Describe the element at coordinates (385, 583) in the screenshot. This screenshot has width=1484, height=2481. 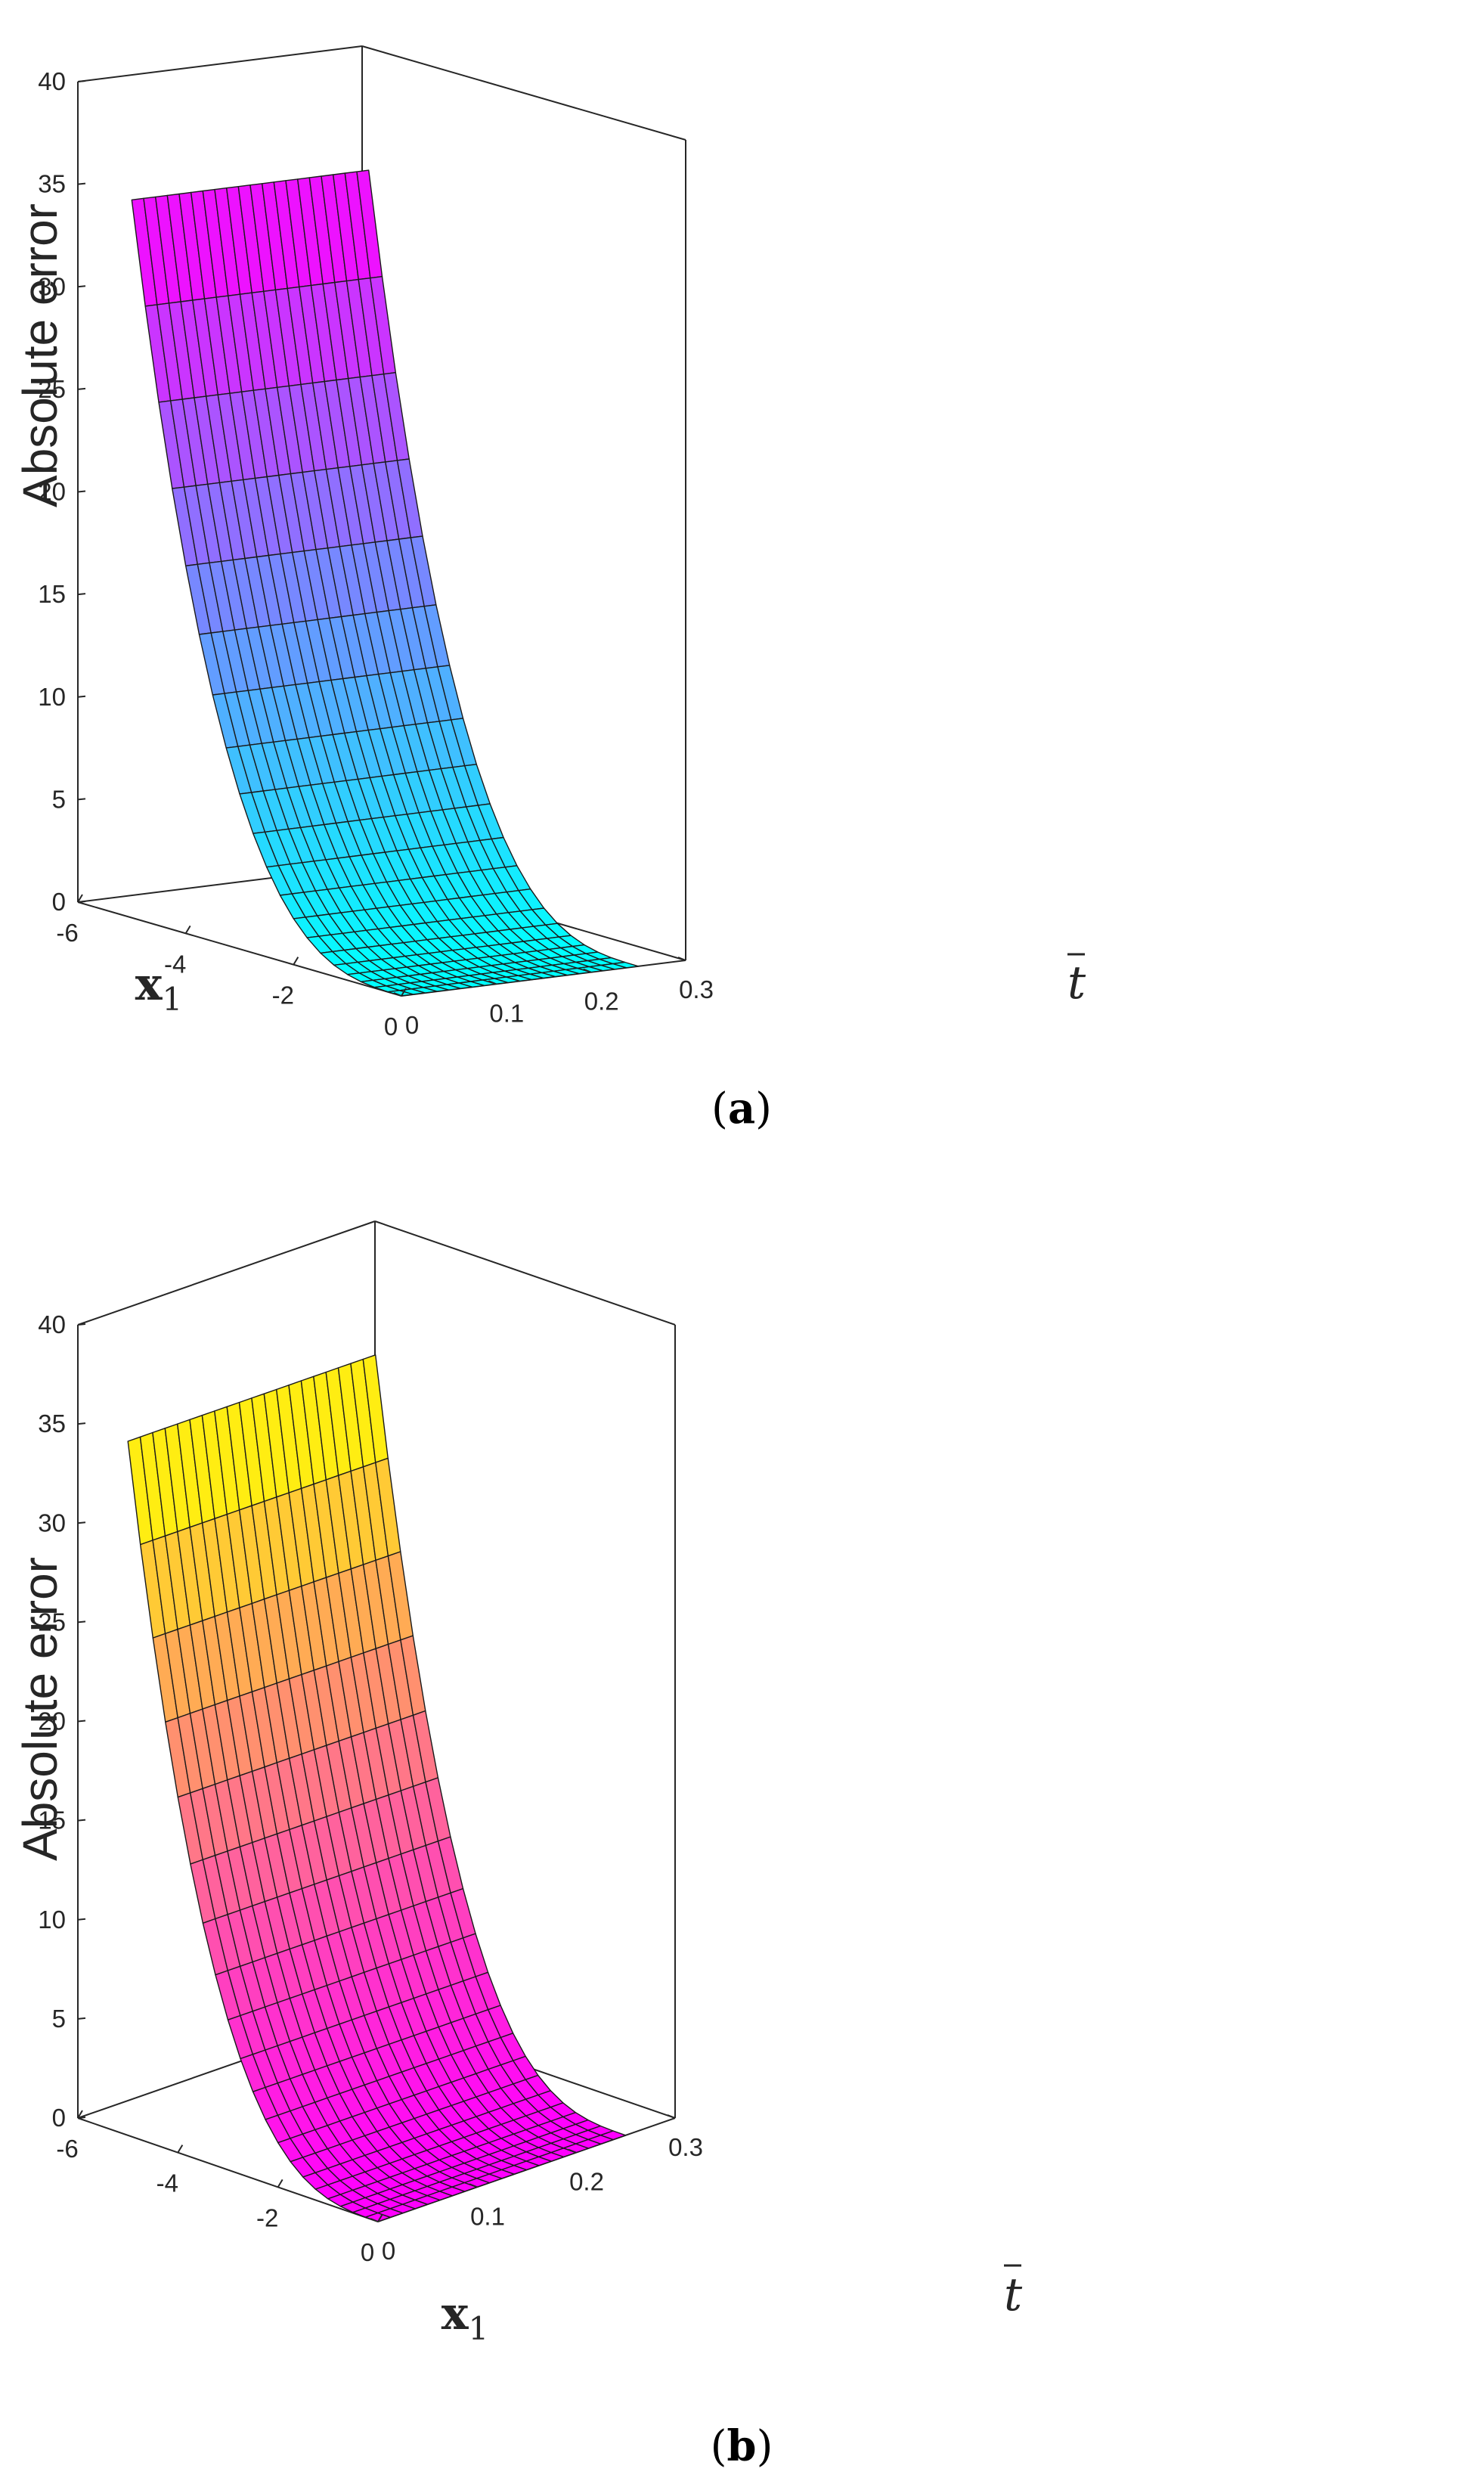
I see `surface-a` at that location.